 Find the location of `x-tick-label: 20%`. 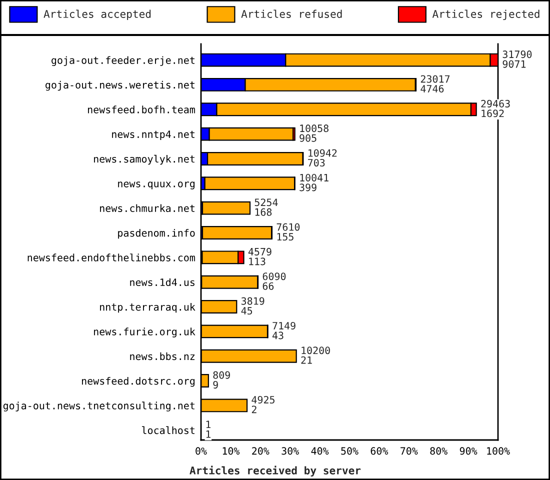

x-tick-label: 20% is located at coordinates (261, 451).